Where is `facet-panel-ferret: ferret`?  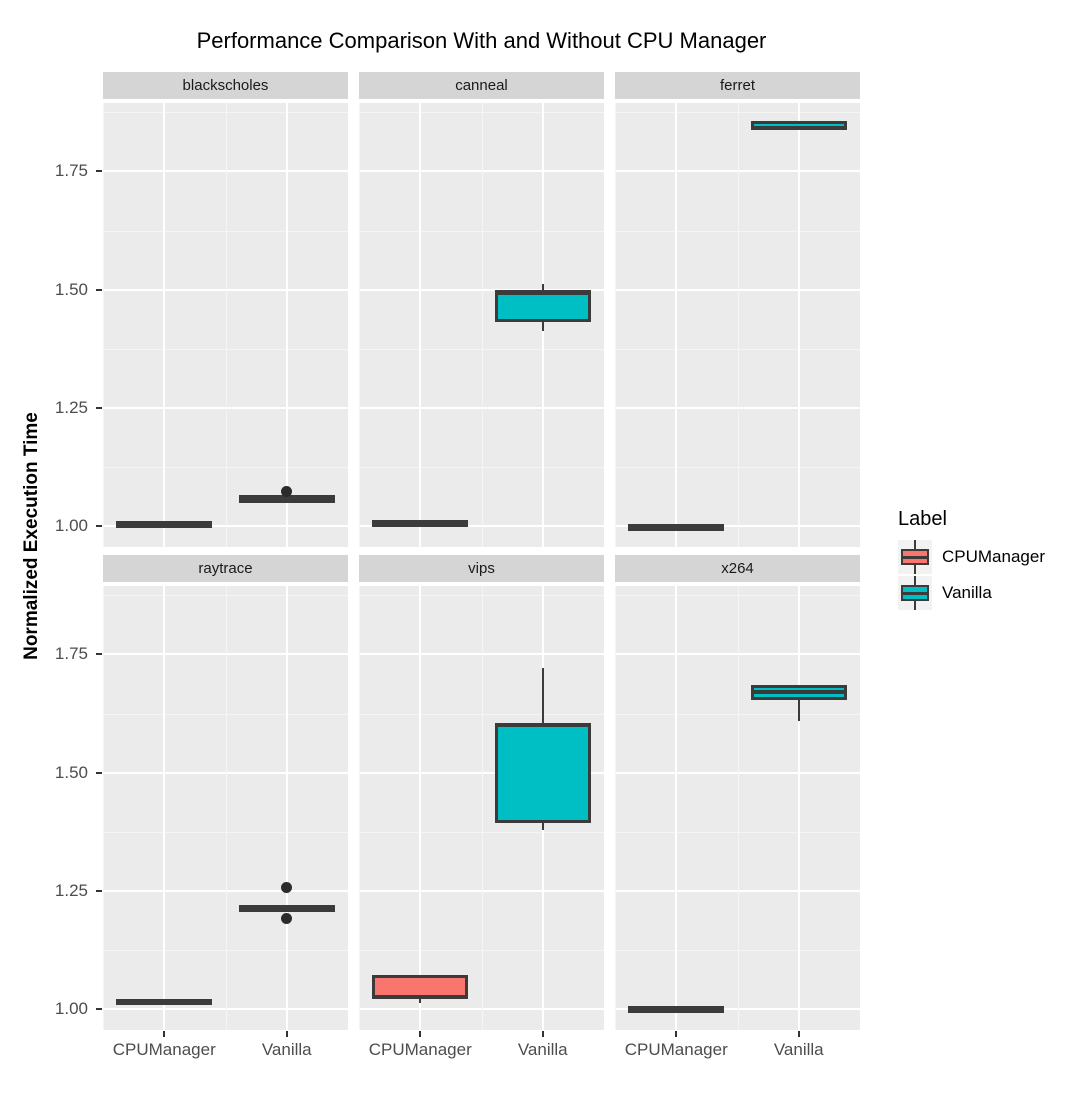
facet-panel-ferret: ferret is located at coordinates (737, 309).